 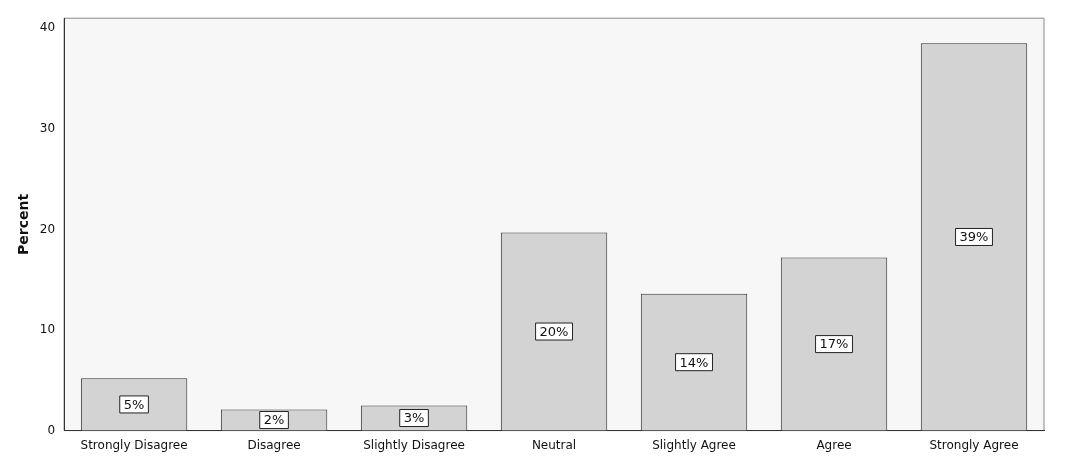 I want to click on x-tick-label: Agree, so click(x=834, y=444).